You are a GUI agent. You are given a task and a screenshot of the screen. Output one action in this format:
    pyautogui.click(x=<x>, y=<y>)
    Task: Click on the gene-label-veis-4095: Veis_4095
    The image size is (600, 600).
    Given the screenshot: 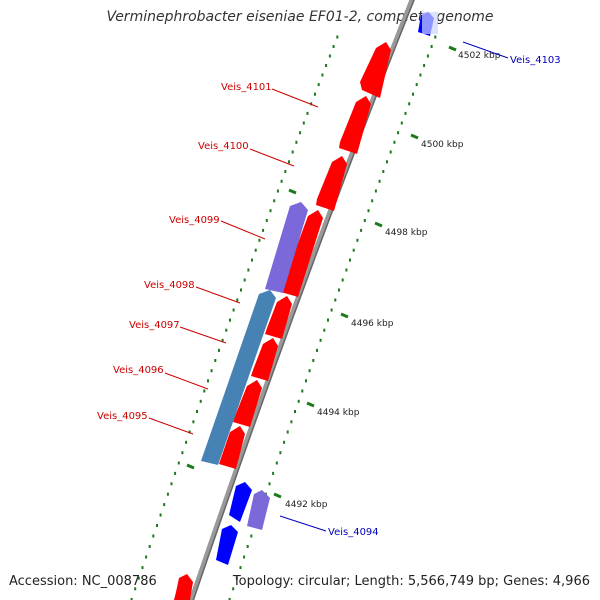 What is the action you would take?
    pyautogui.click(x=122, y=416)
    